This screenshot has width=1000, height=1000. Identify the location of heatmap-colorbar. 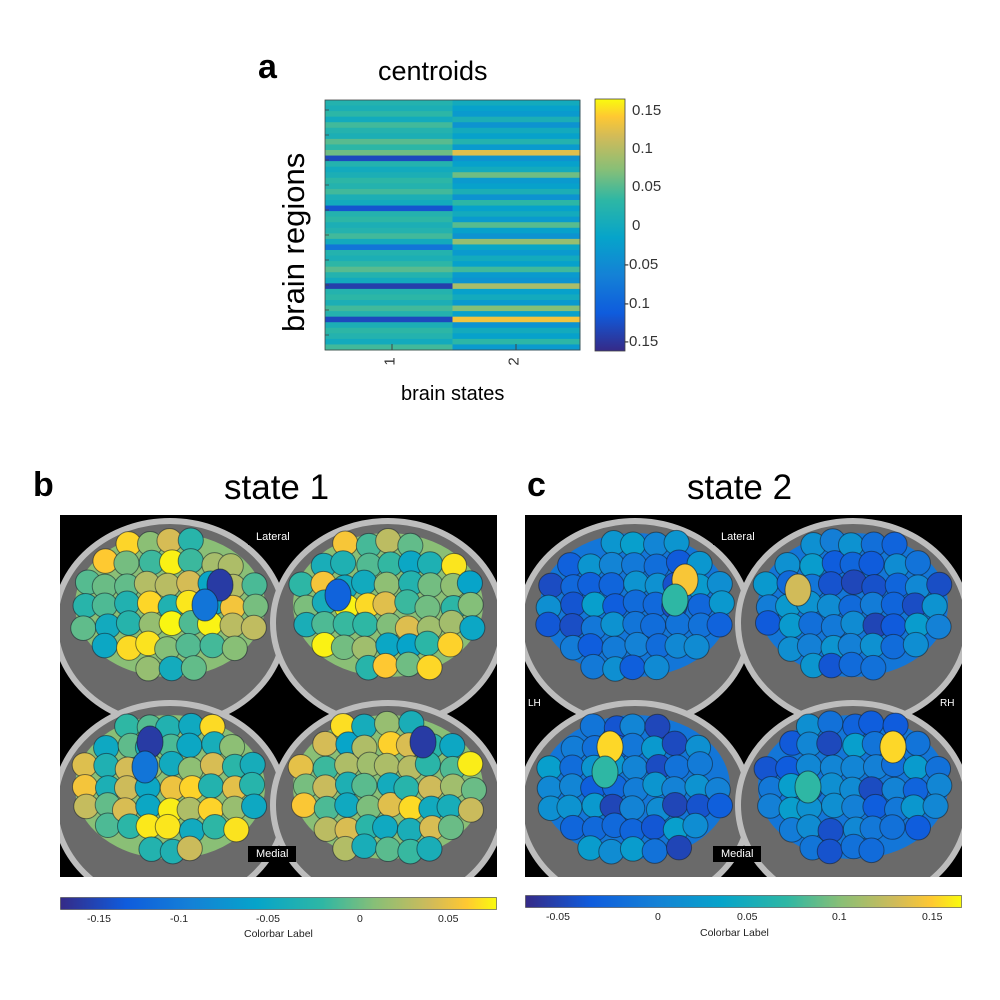
(610, 225).